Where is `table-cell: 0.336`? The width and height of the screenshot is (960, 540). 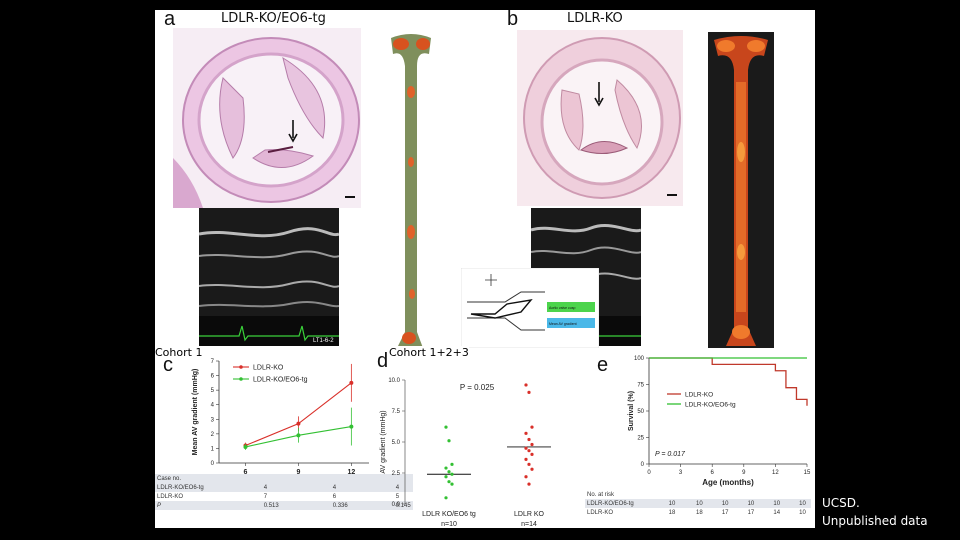 table-cell: 0.336 is located at coordinates (340, 505).